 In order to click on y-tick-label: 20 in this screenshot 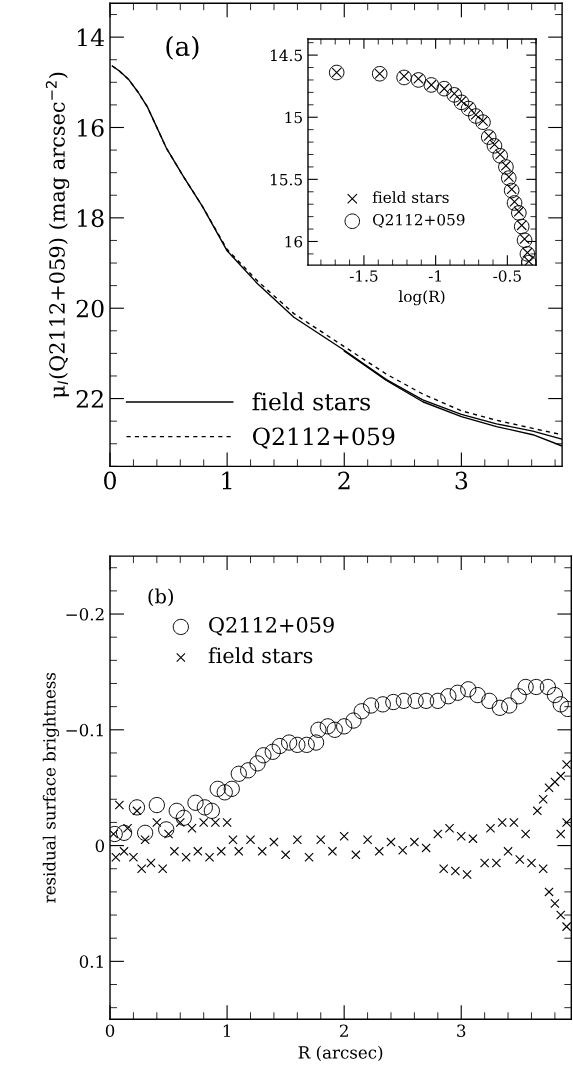, I will do `click(90, 308)`.